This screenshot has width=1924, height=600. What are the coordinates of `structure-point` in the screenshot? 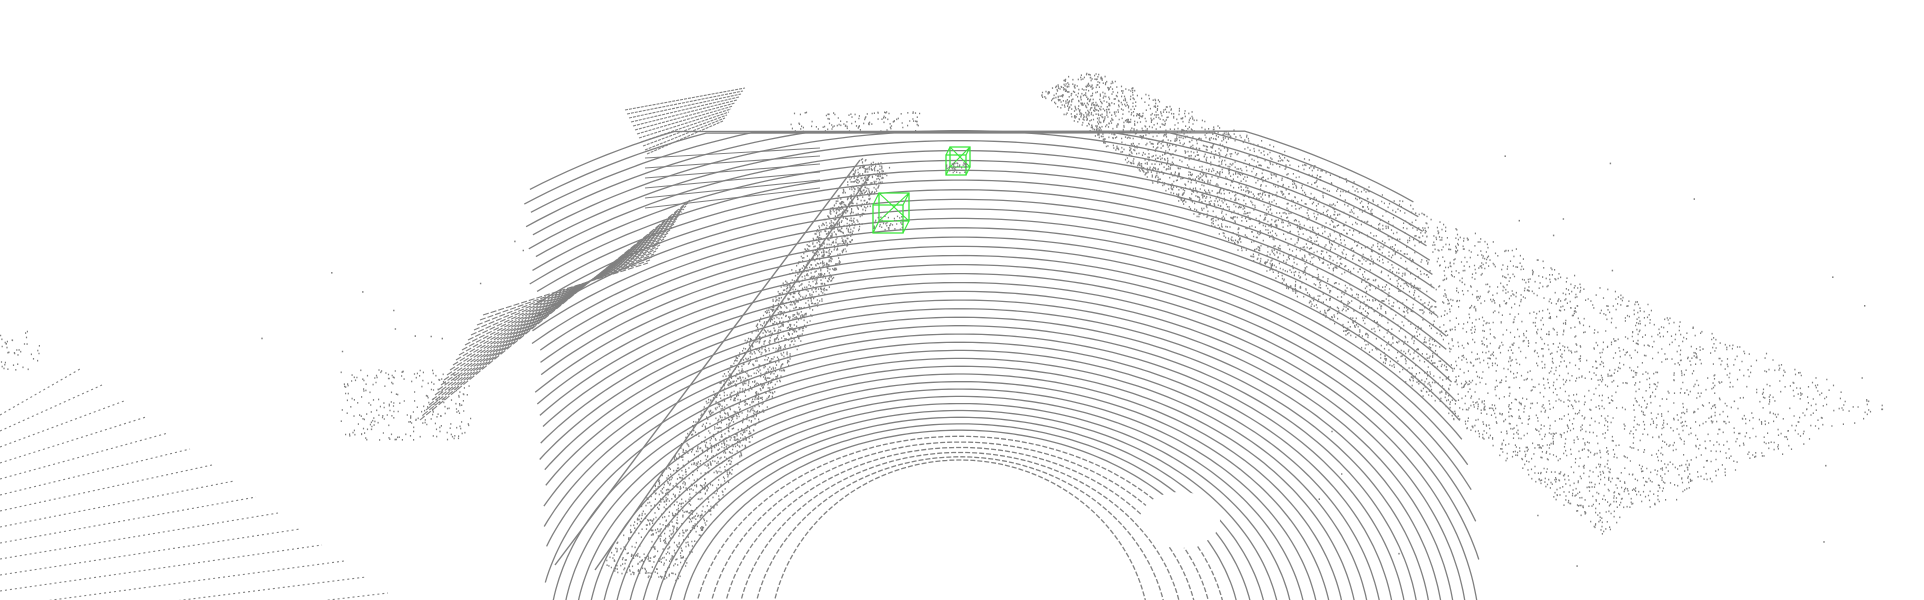 It's located at (406, 405).